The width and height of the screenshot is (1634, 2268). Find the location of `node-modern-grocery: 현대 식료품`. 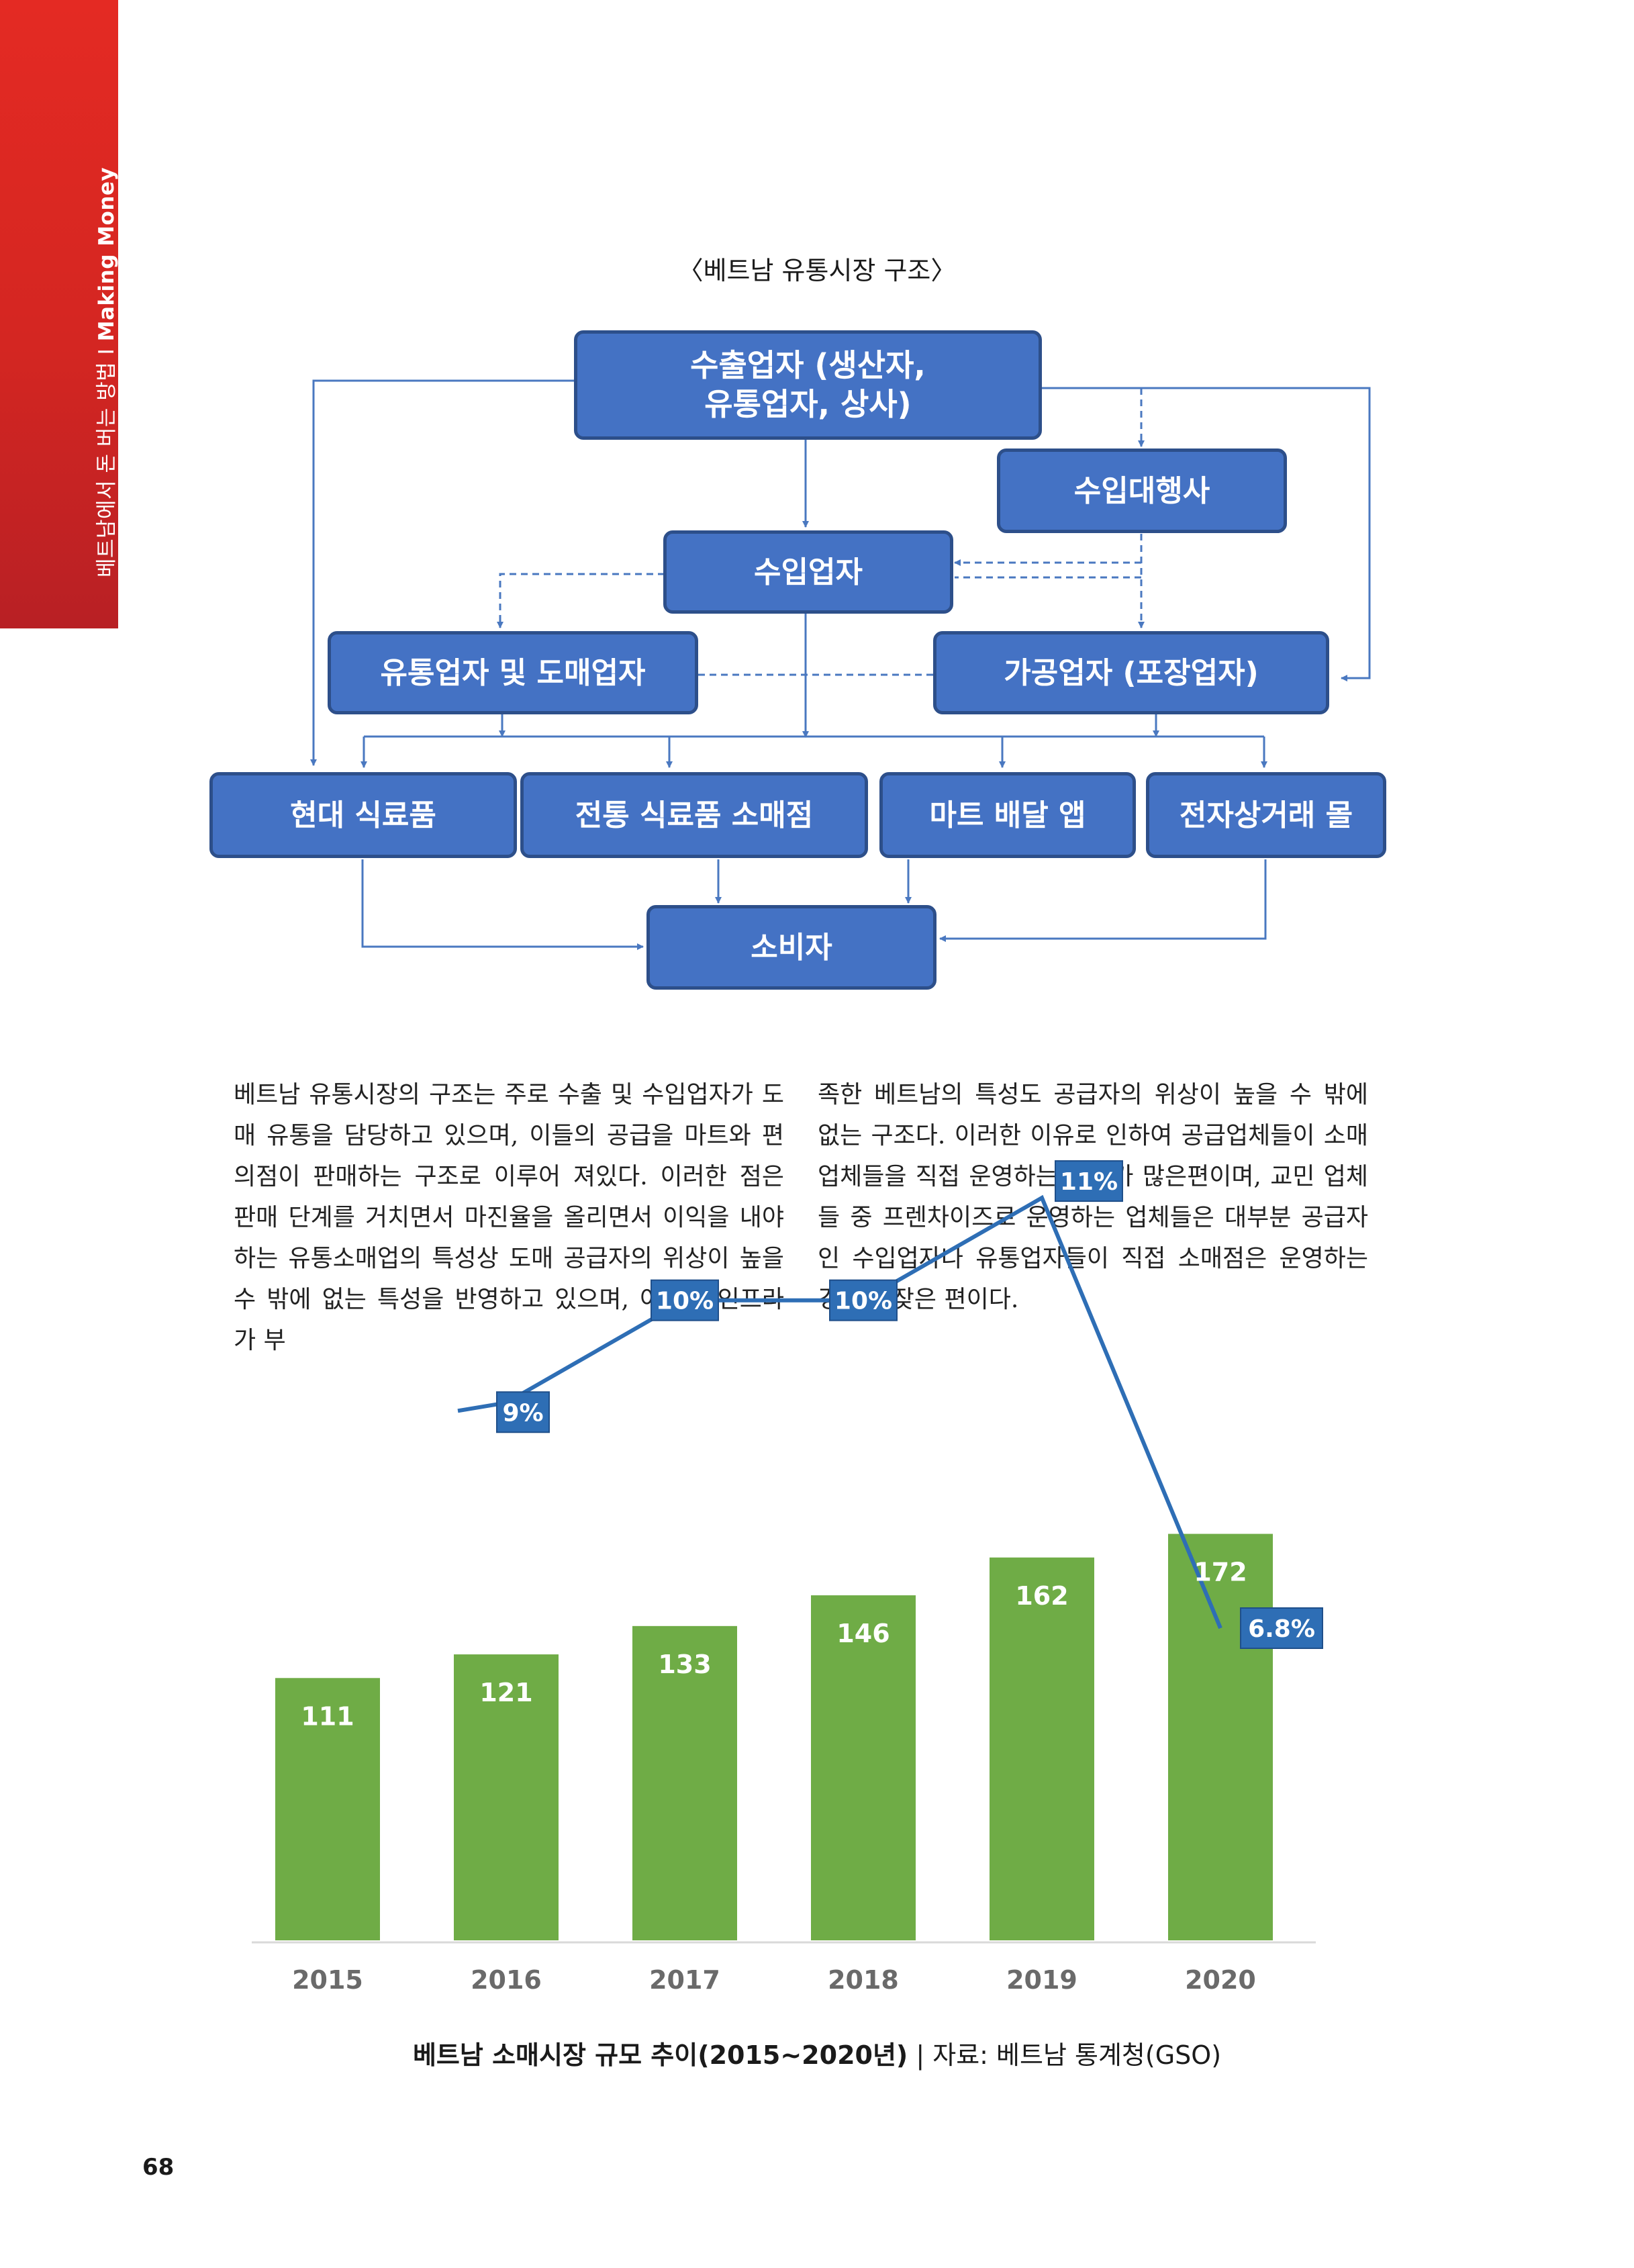

node-modern-grocery: 현대 식료품 is located at coordinates (363, 815).